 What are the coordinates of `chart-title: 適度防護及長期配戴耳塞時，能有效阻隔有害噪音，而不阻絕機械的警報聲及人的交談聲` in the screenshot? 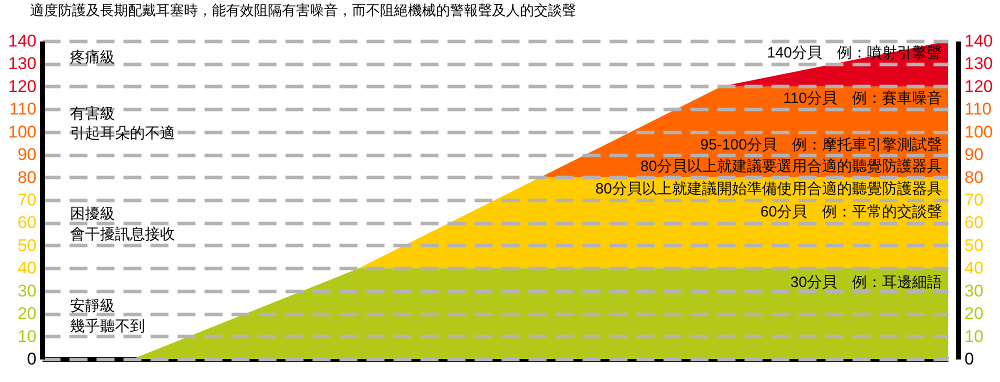 It's located at (303, 10).